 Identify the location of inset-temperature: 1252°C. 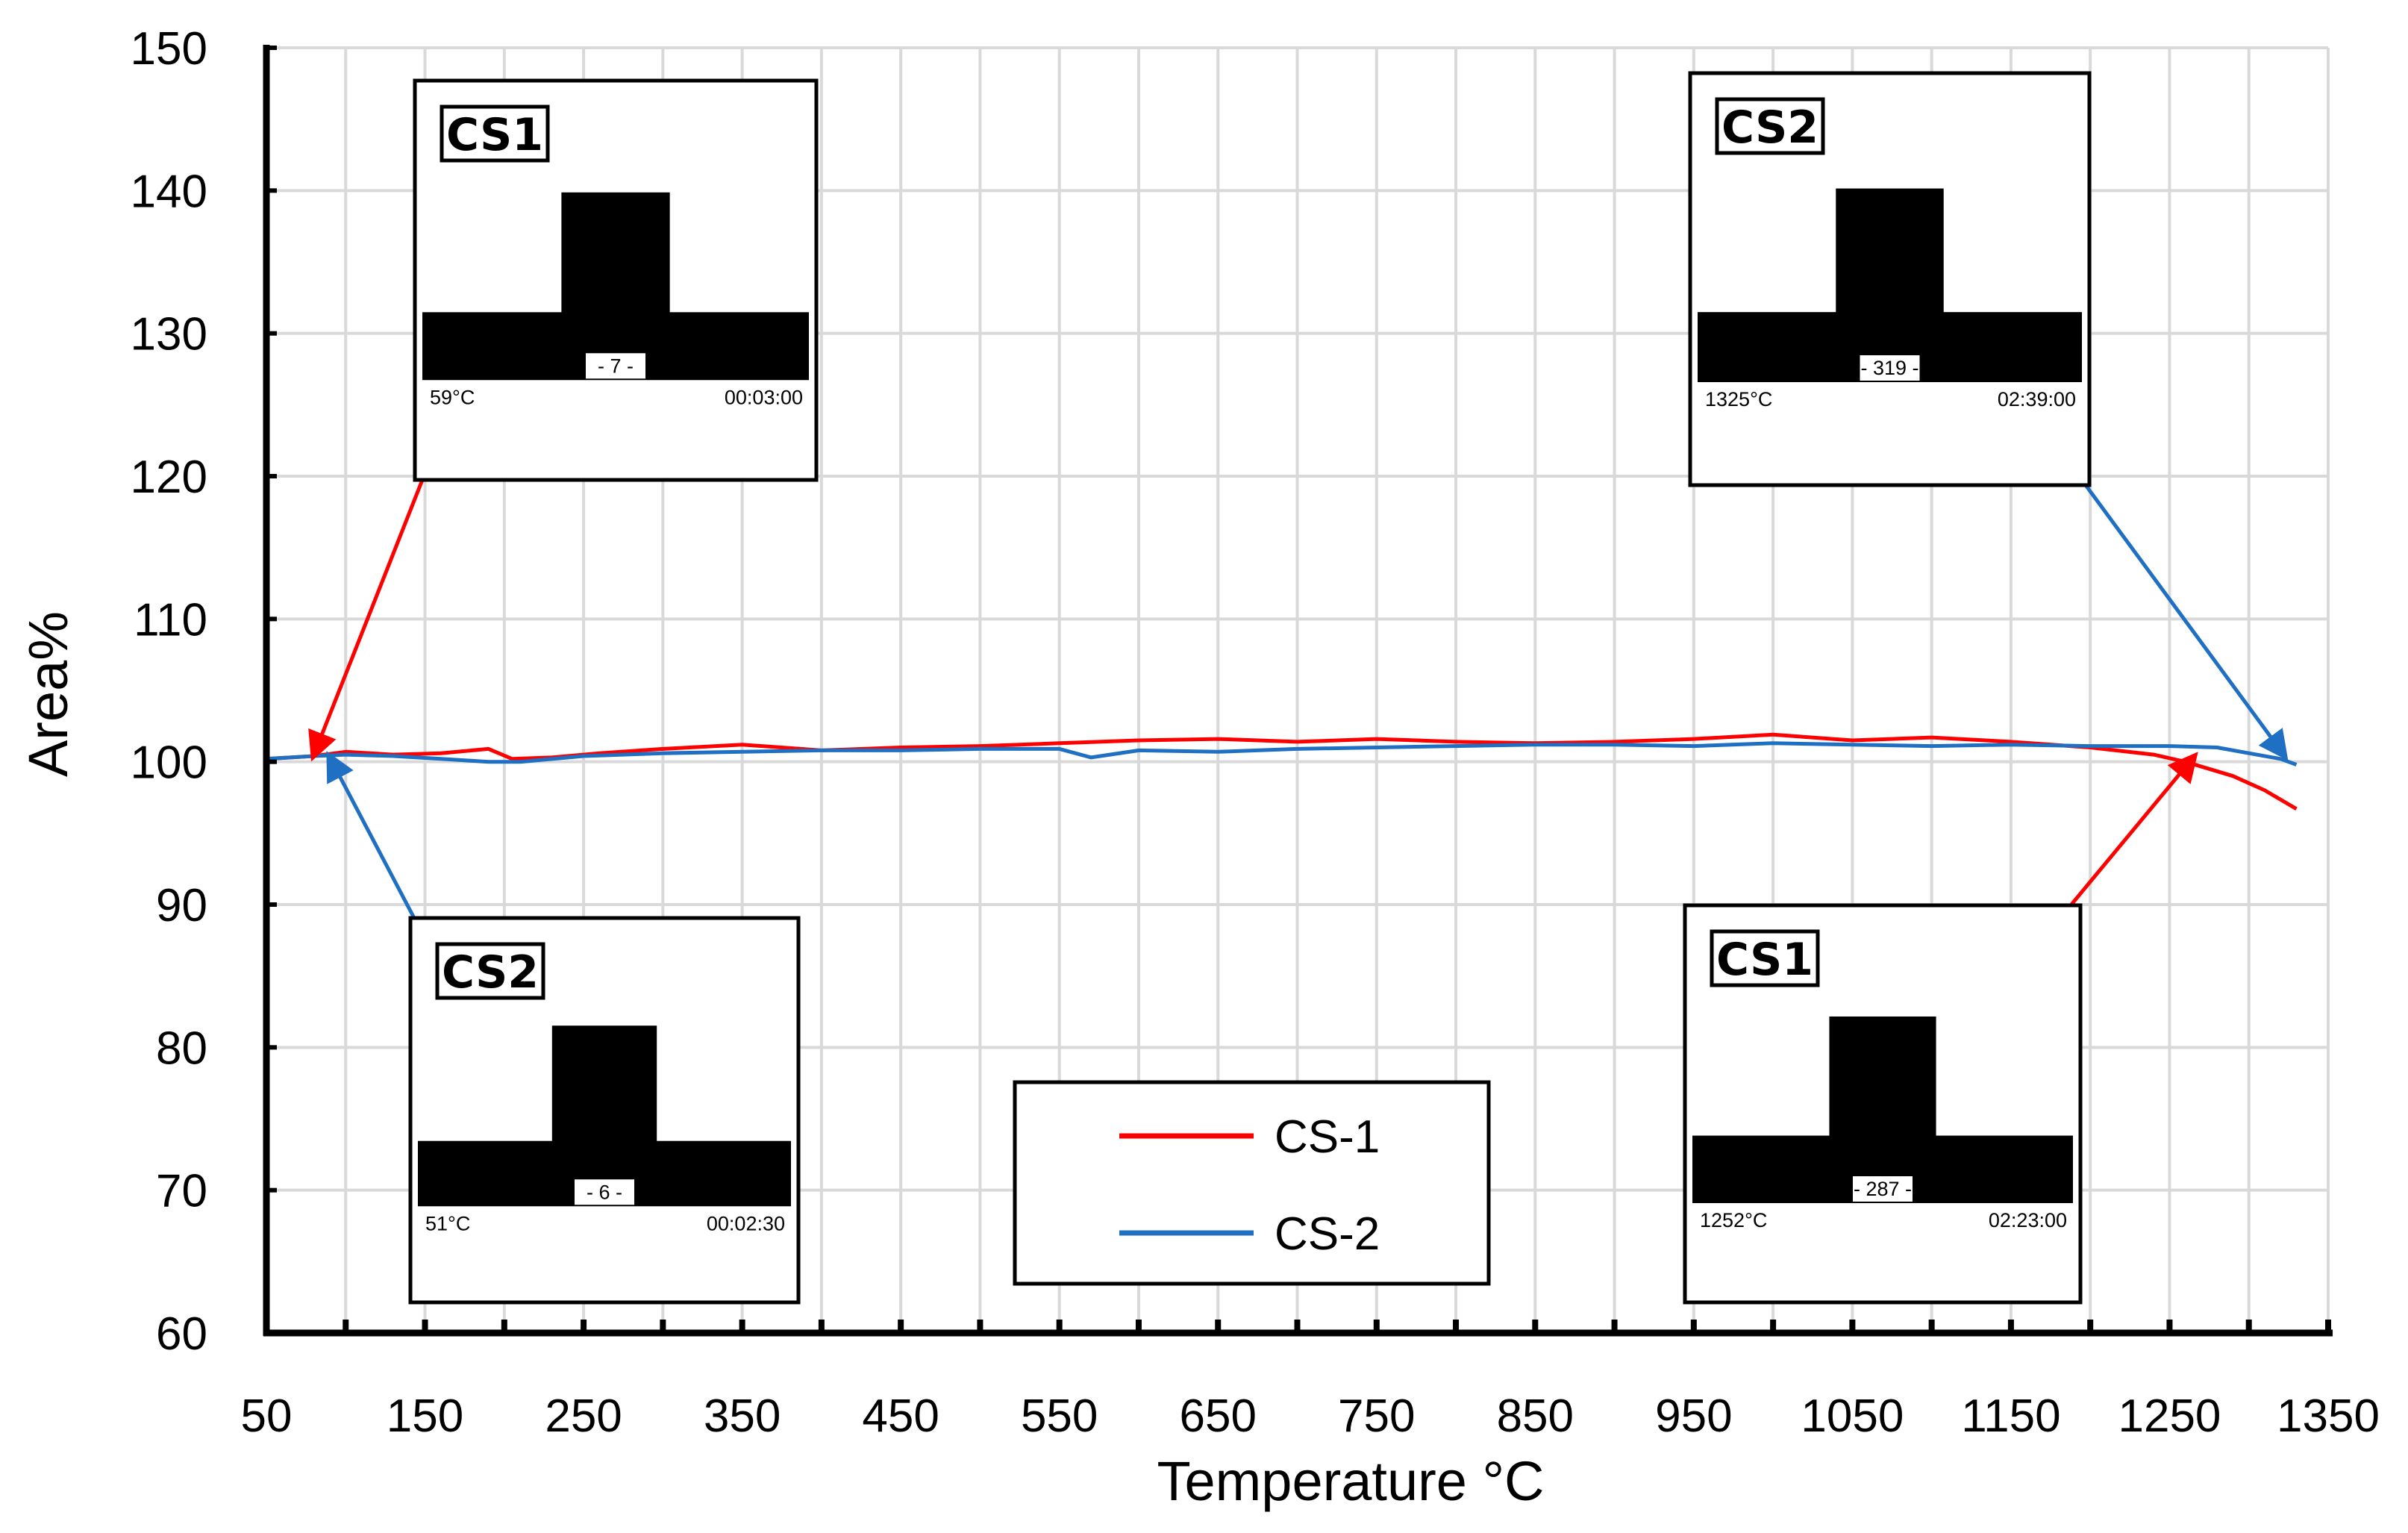
(1733, 1220).